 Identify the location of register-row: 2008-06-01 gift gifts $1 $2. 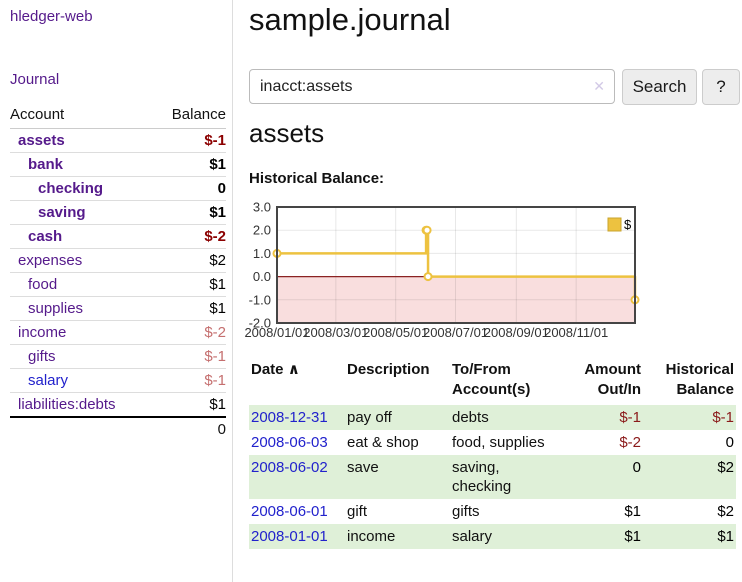
(492, 511).